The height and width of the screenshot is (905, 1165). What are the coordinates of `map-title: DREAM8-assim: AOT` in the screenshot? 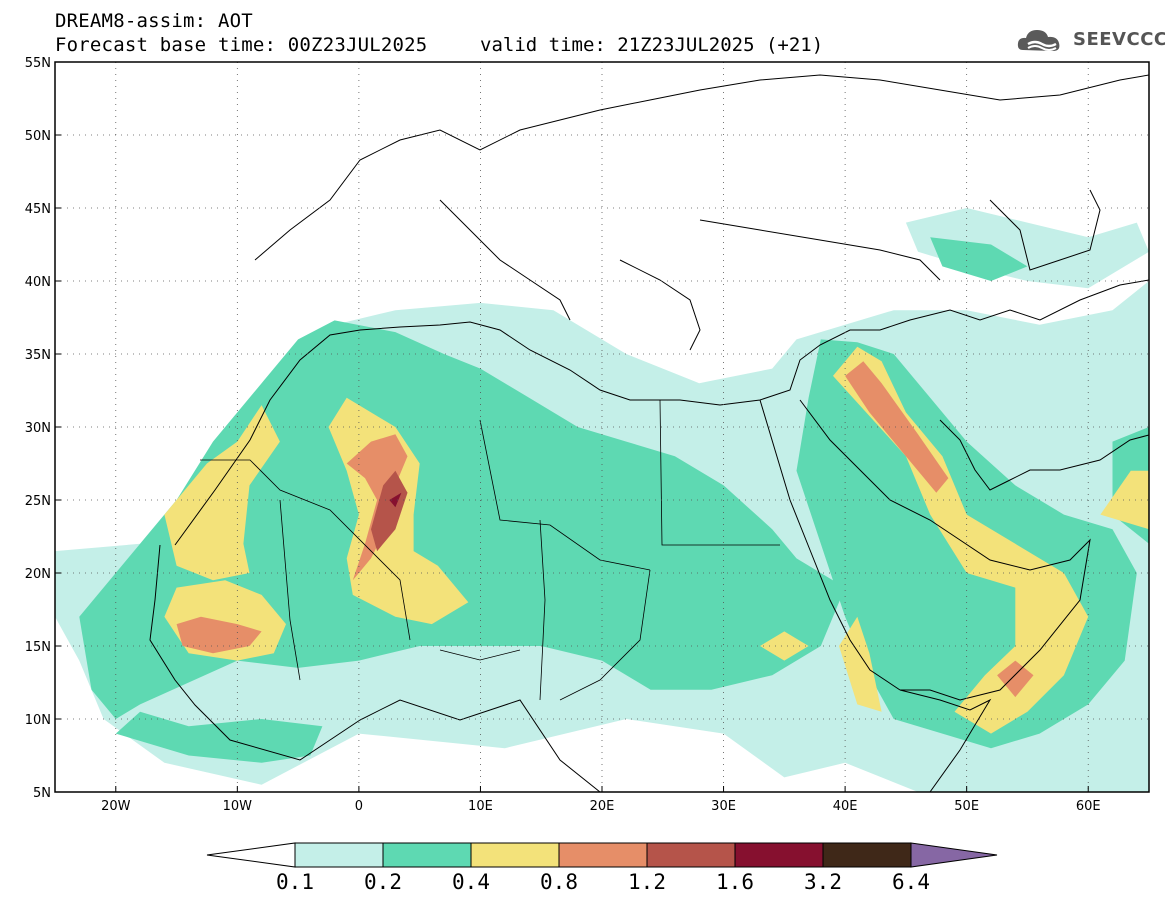 It's located at (154, 21).